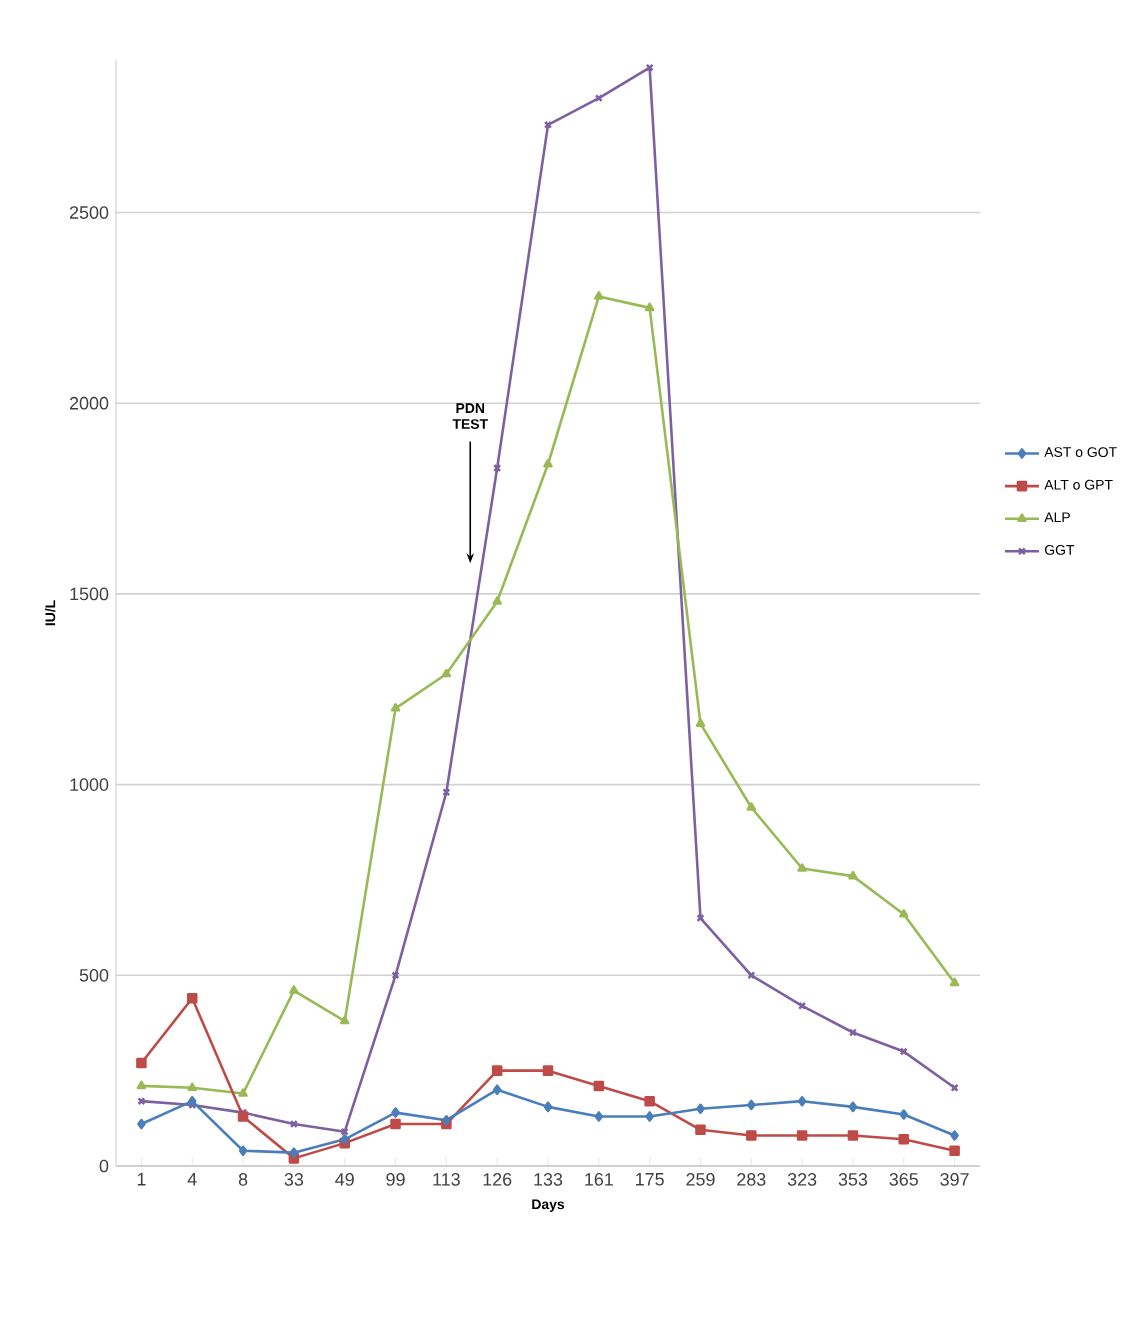  Describe the element at coordinates (700, 1179) in the screenshot. I see `x-tick-label: 259` at that location.